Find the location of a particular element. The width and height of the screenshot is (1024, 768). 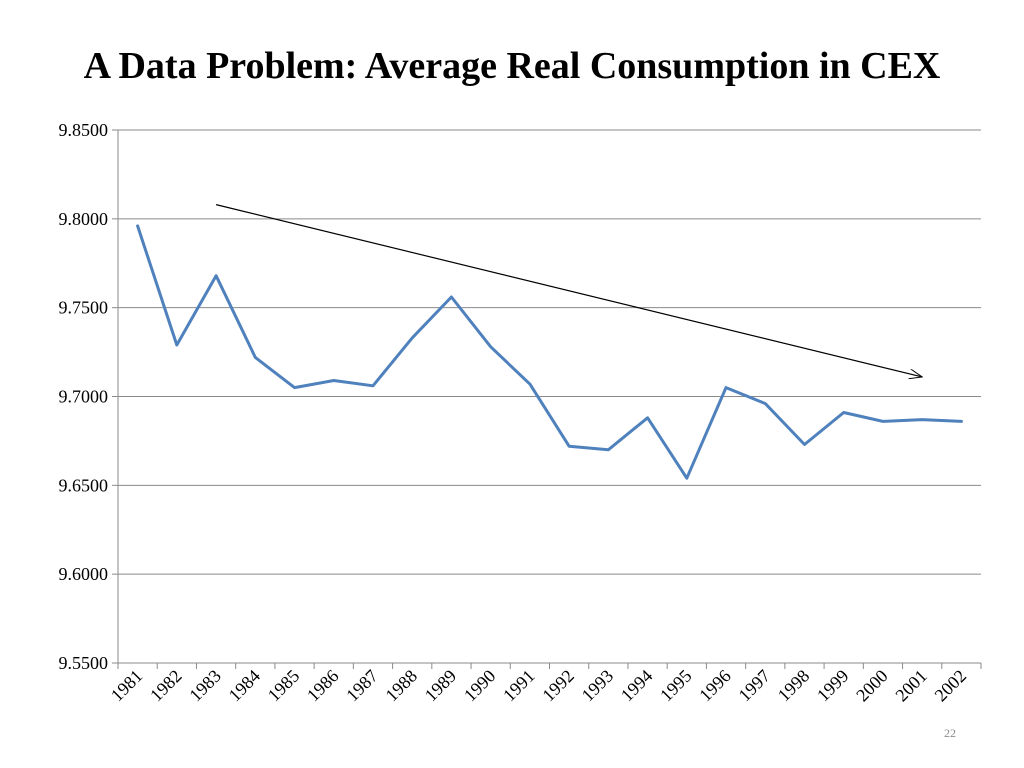

x-tick-label: 1992 is located at coordinates (558, 686).